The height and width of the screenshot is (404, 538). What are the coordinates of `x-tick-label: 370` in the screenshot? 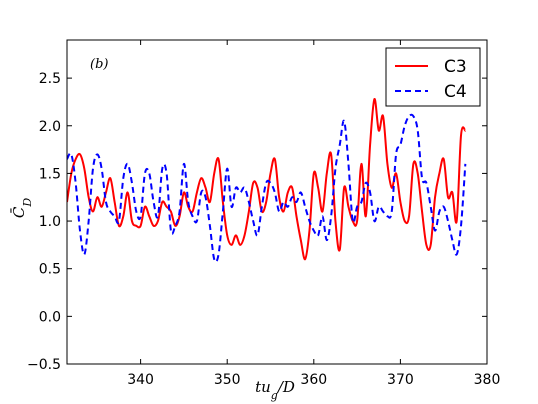 It's located at (400, 380).